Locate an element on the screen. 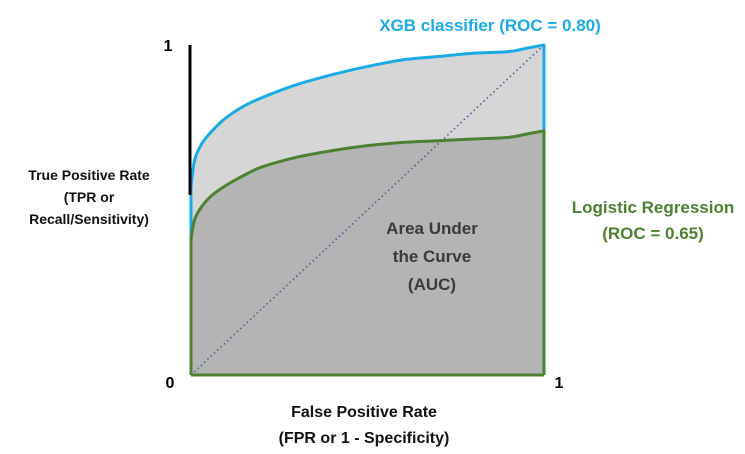  logreg-series-label: Logistic Regression (ROC = 0.65) is located at coordinates (653, 220).